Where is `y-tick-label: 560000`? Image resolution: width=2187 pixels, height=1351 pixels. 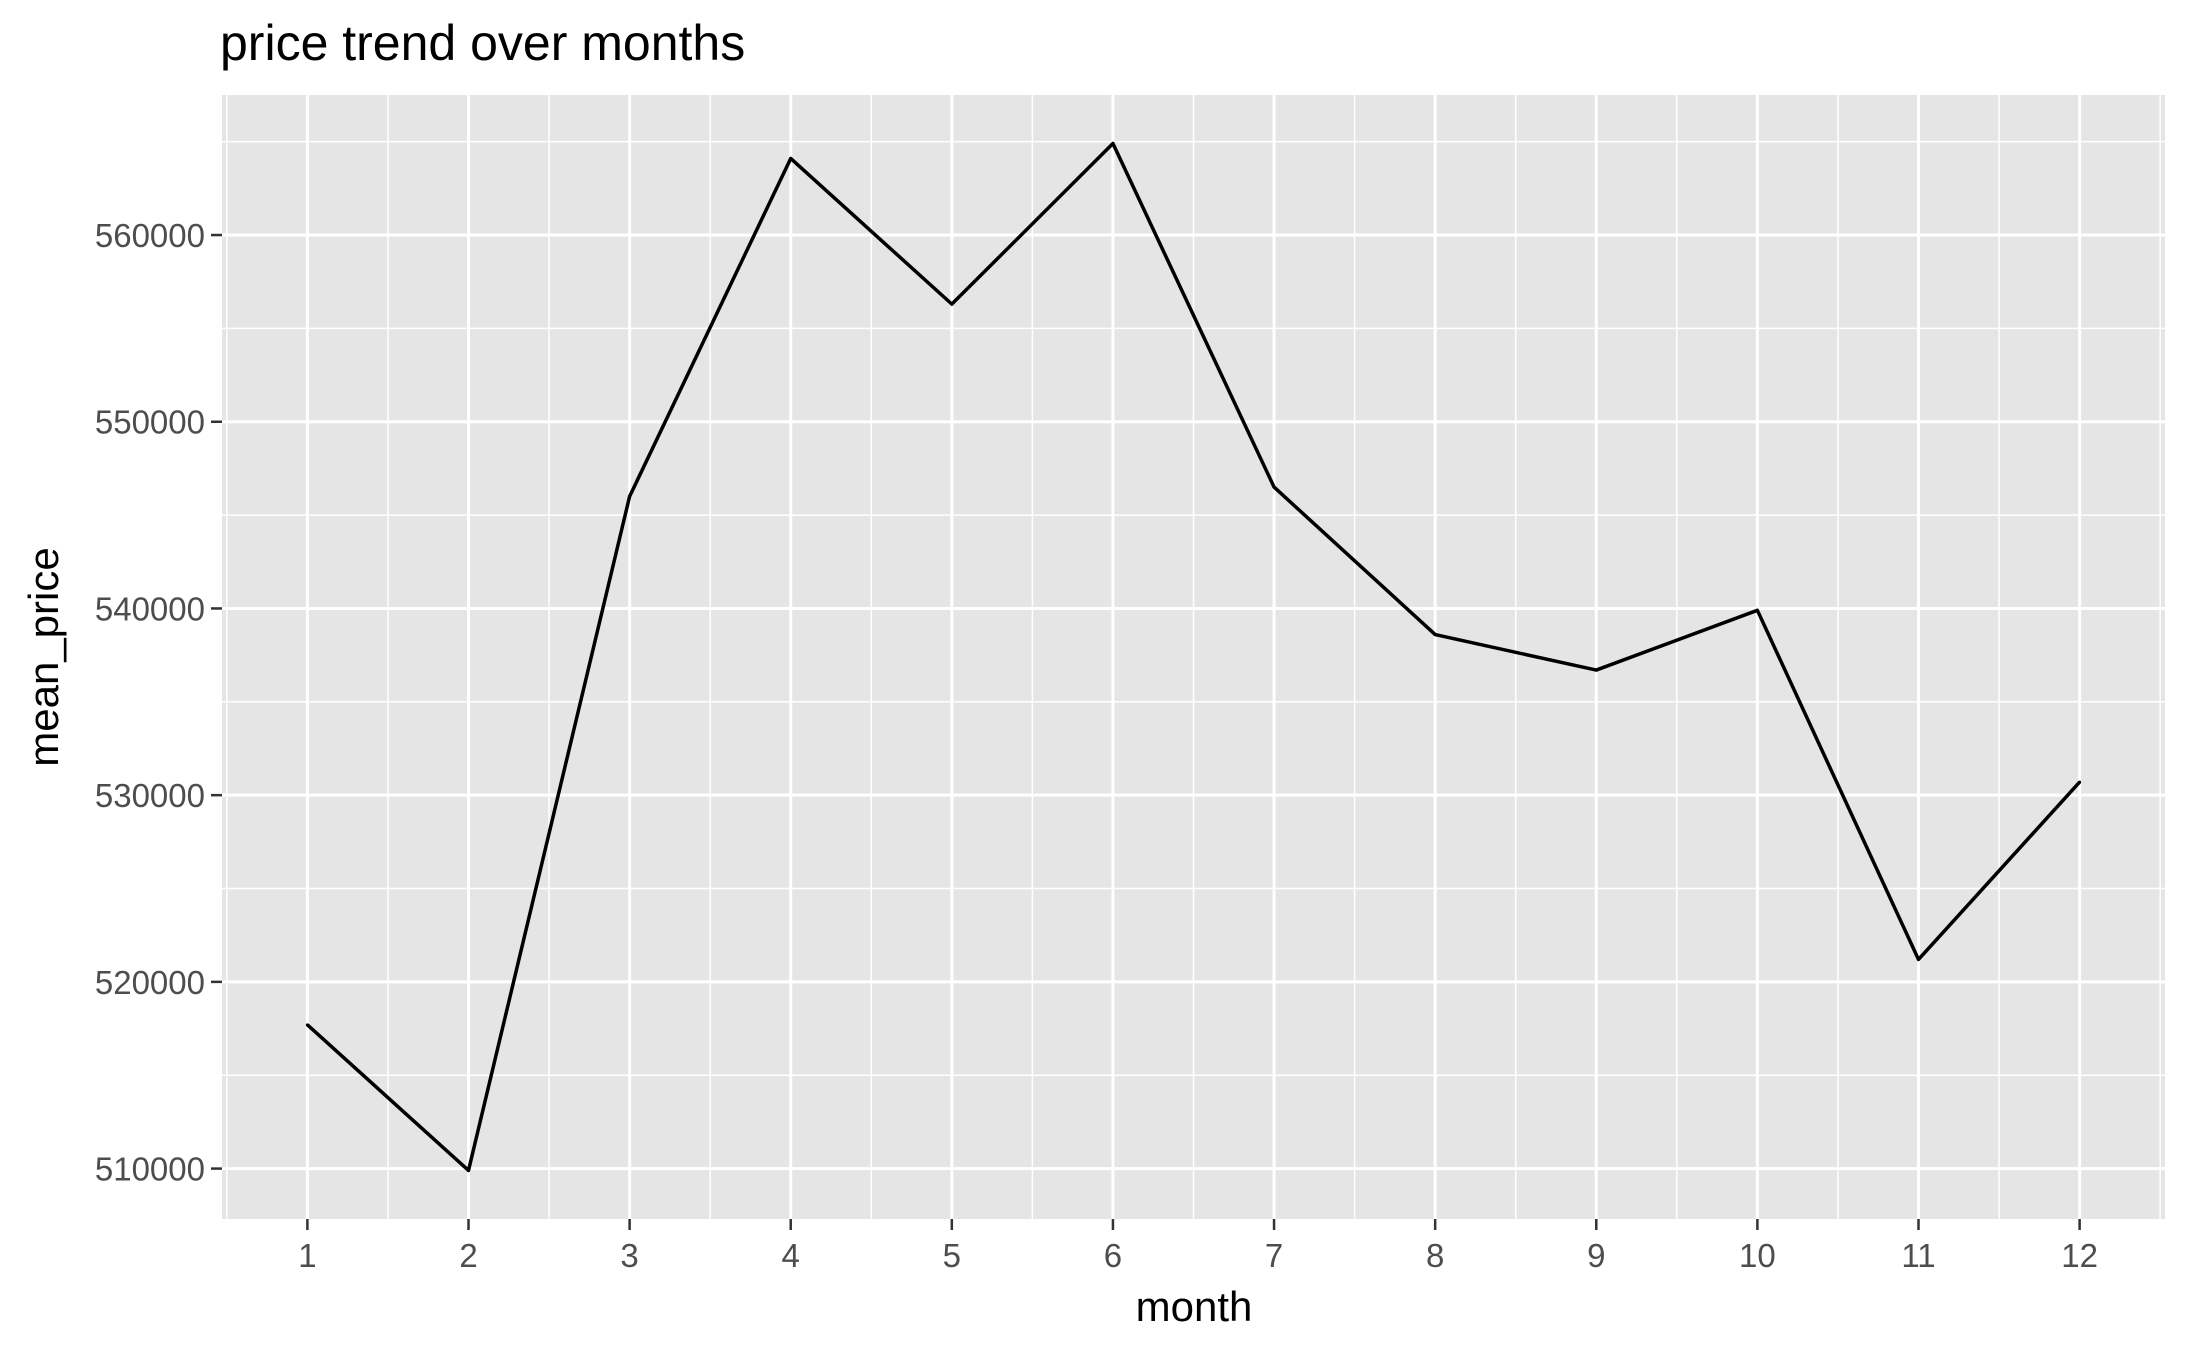 y-tick-label: 560000 is located at coordinates (150, 235).